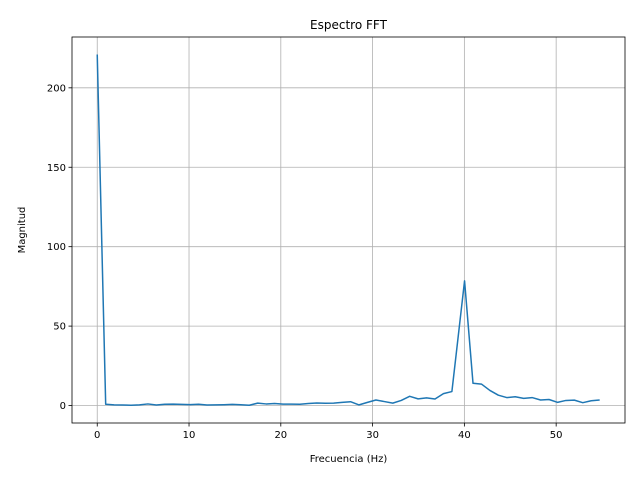 The width and height of the screenshot is (640, 480). Describe the element at coordinates (189, 435) in the screenshot. I see `x-tick-label: 10` at that location.